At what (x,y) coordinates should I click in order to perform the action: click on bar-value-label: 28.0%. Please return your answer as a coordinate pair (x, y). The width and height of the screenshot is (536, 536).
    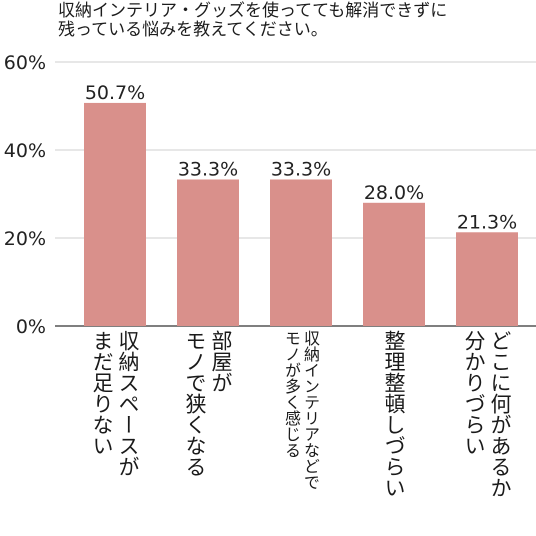
    Looking at the image, I should click on (394, 193).